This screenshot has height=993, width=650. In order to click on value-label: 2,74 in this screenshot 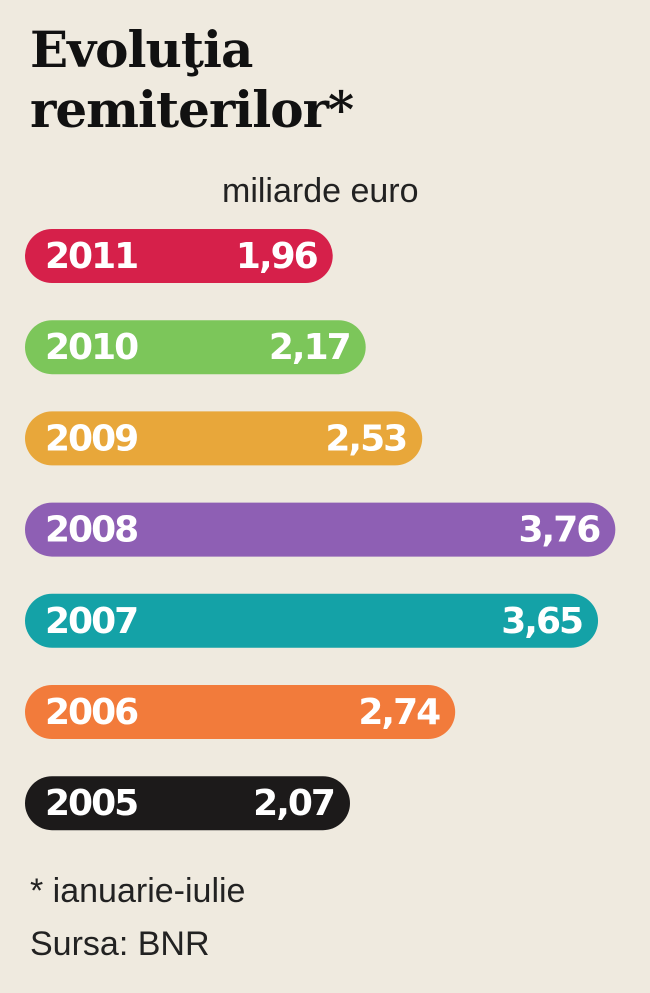, I will do `click(399, 712)`.